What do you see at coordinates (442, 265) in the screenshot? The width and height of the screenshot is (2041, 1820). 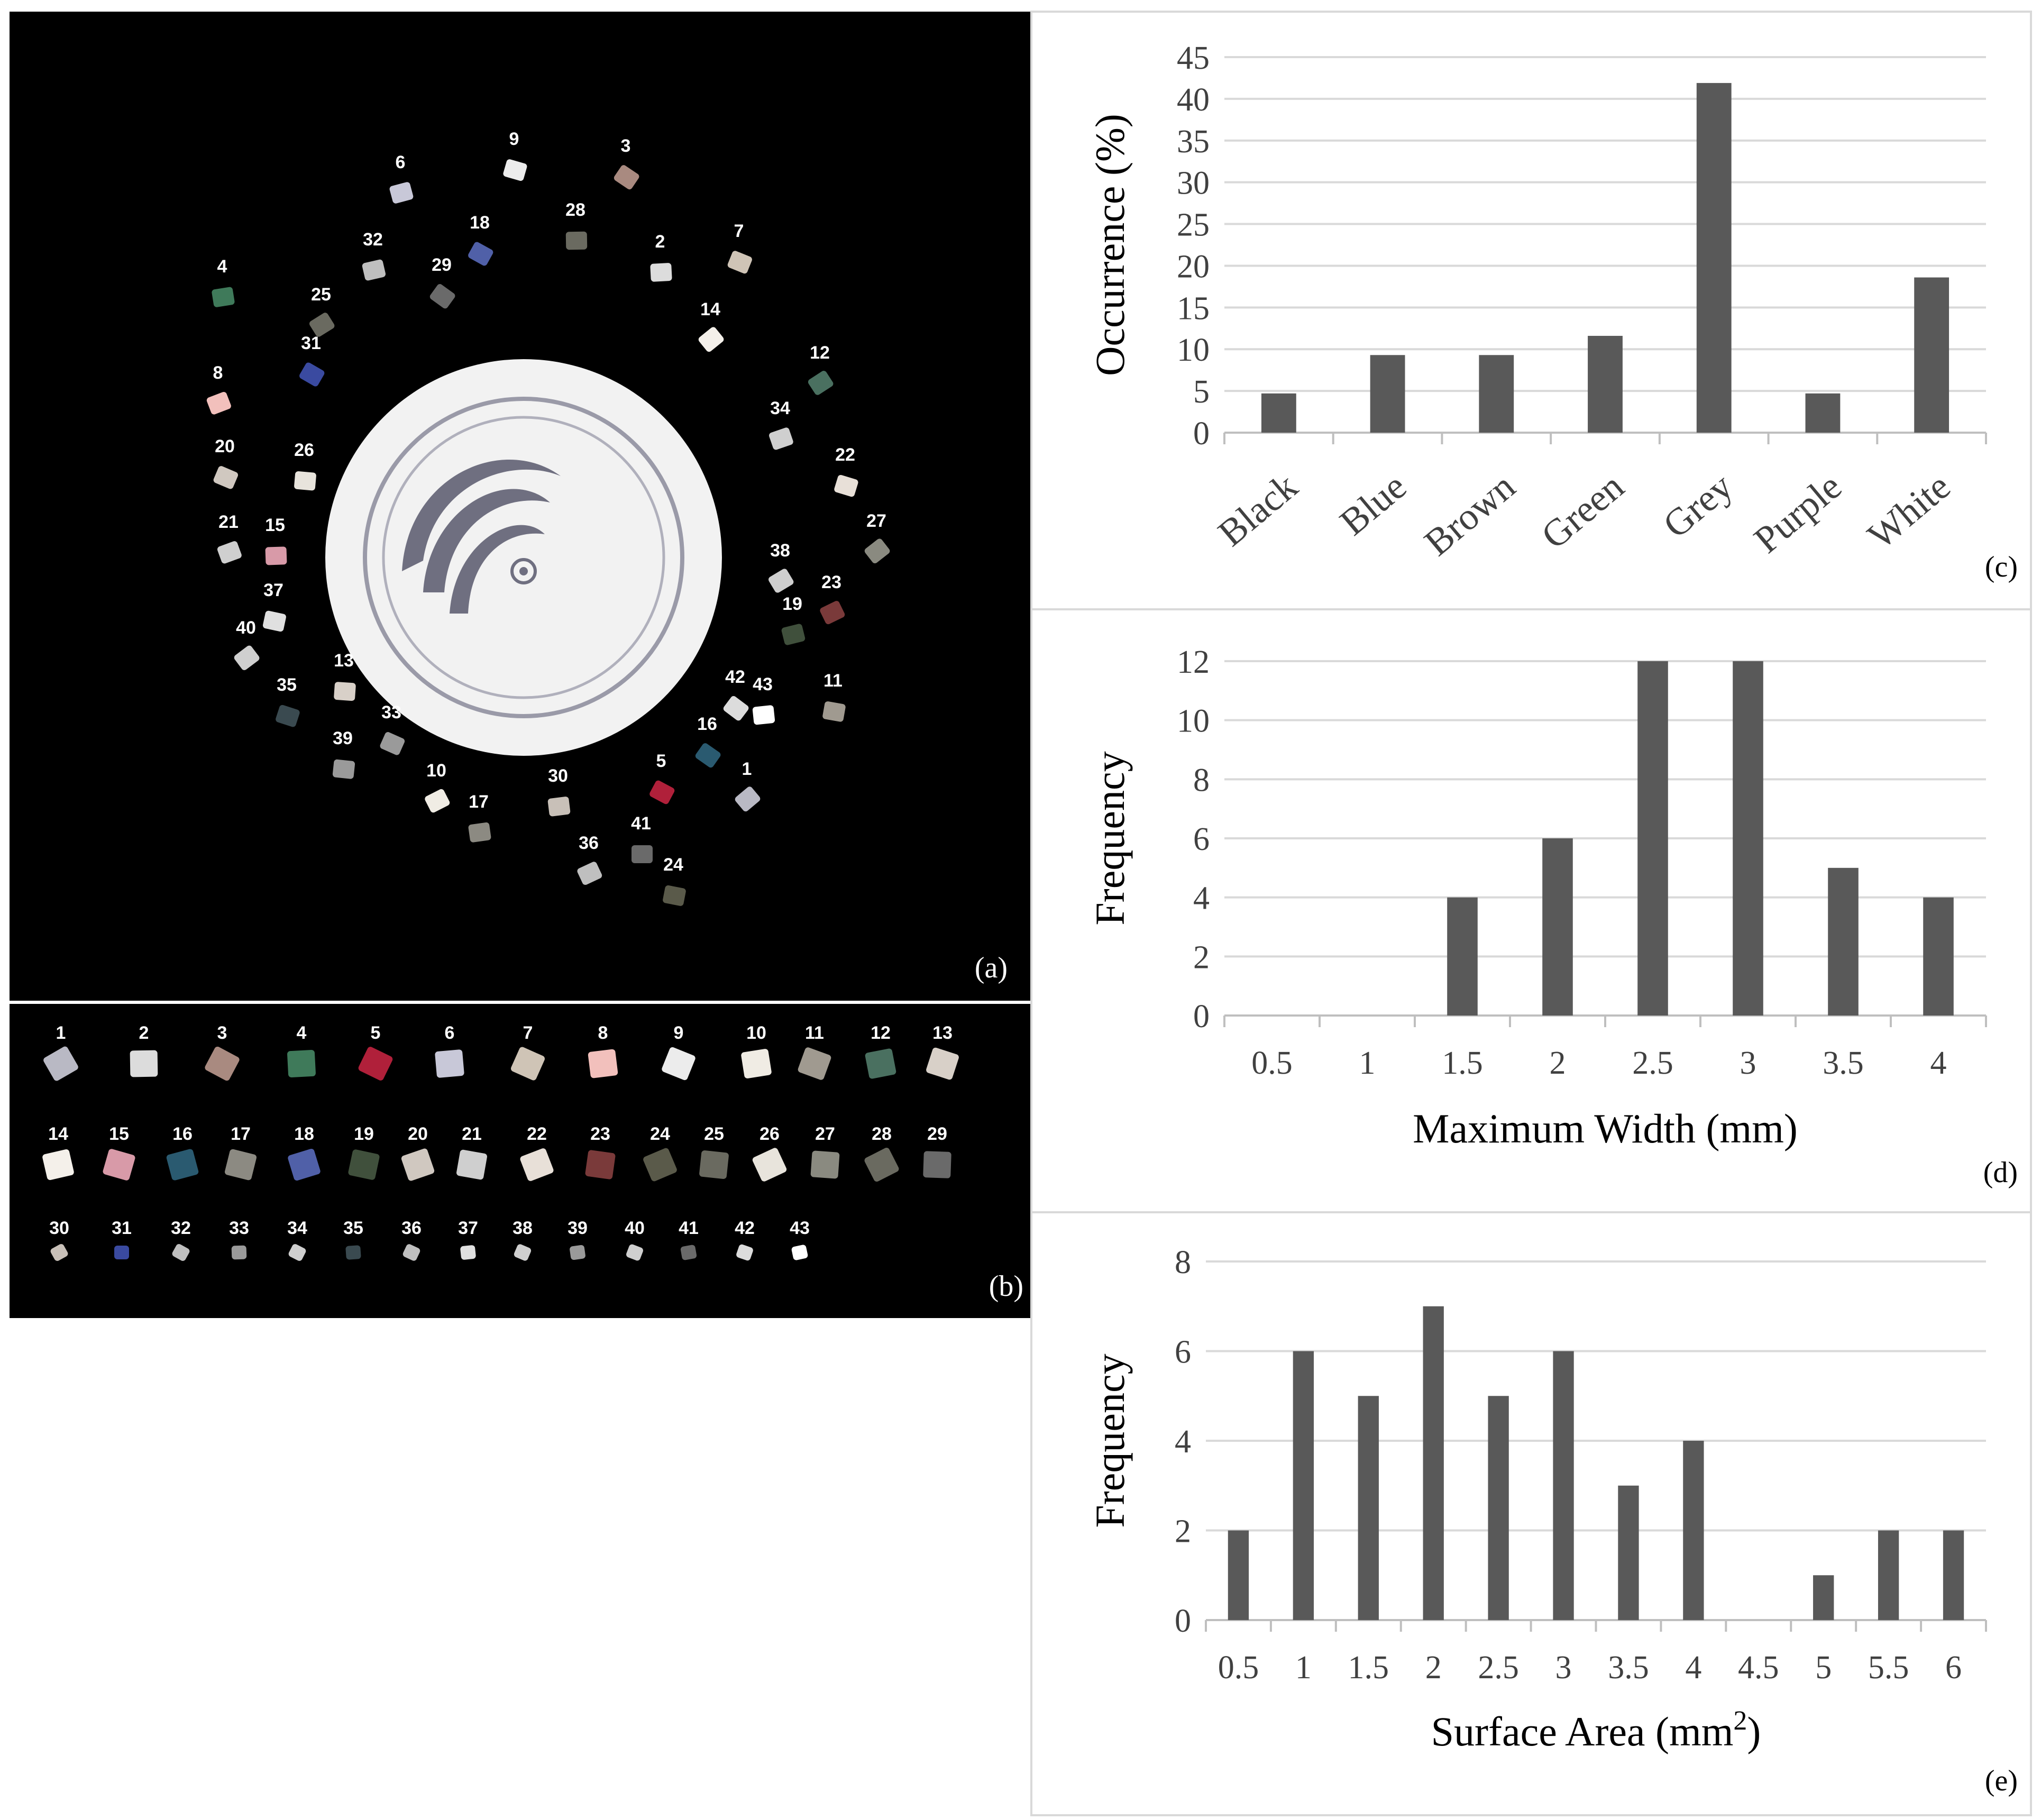 I see `particle-number-a-29: 29` at bounding box center [442, 265].